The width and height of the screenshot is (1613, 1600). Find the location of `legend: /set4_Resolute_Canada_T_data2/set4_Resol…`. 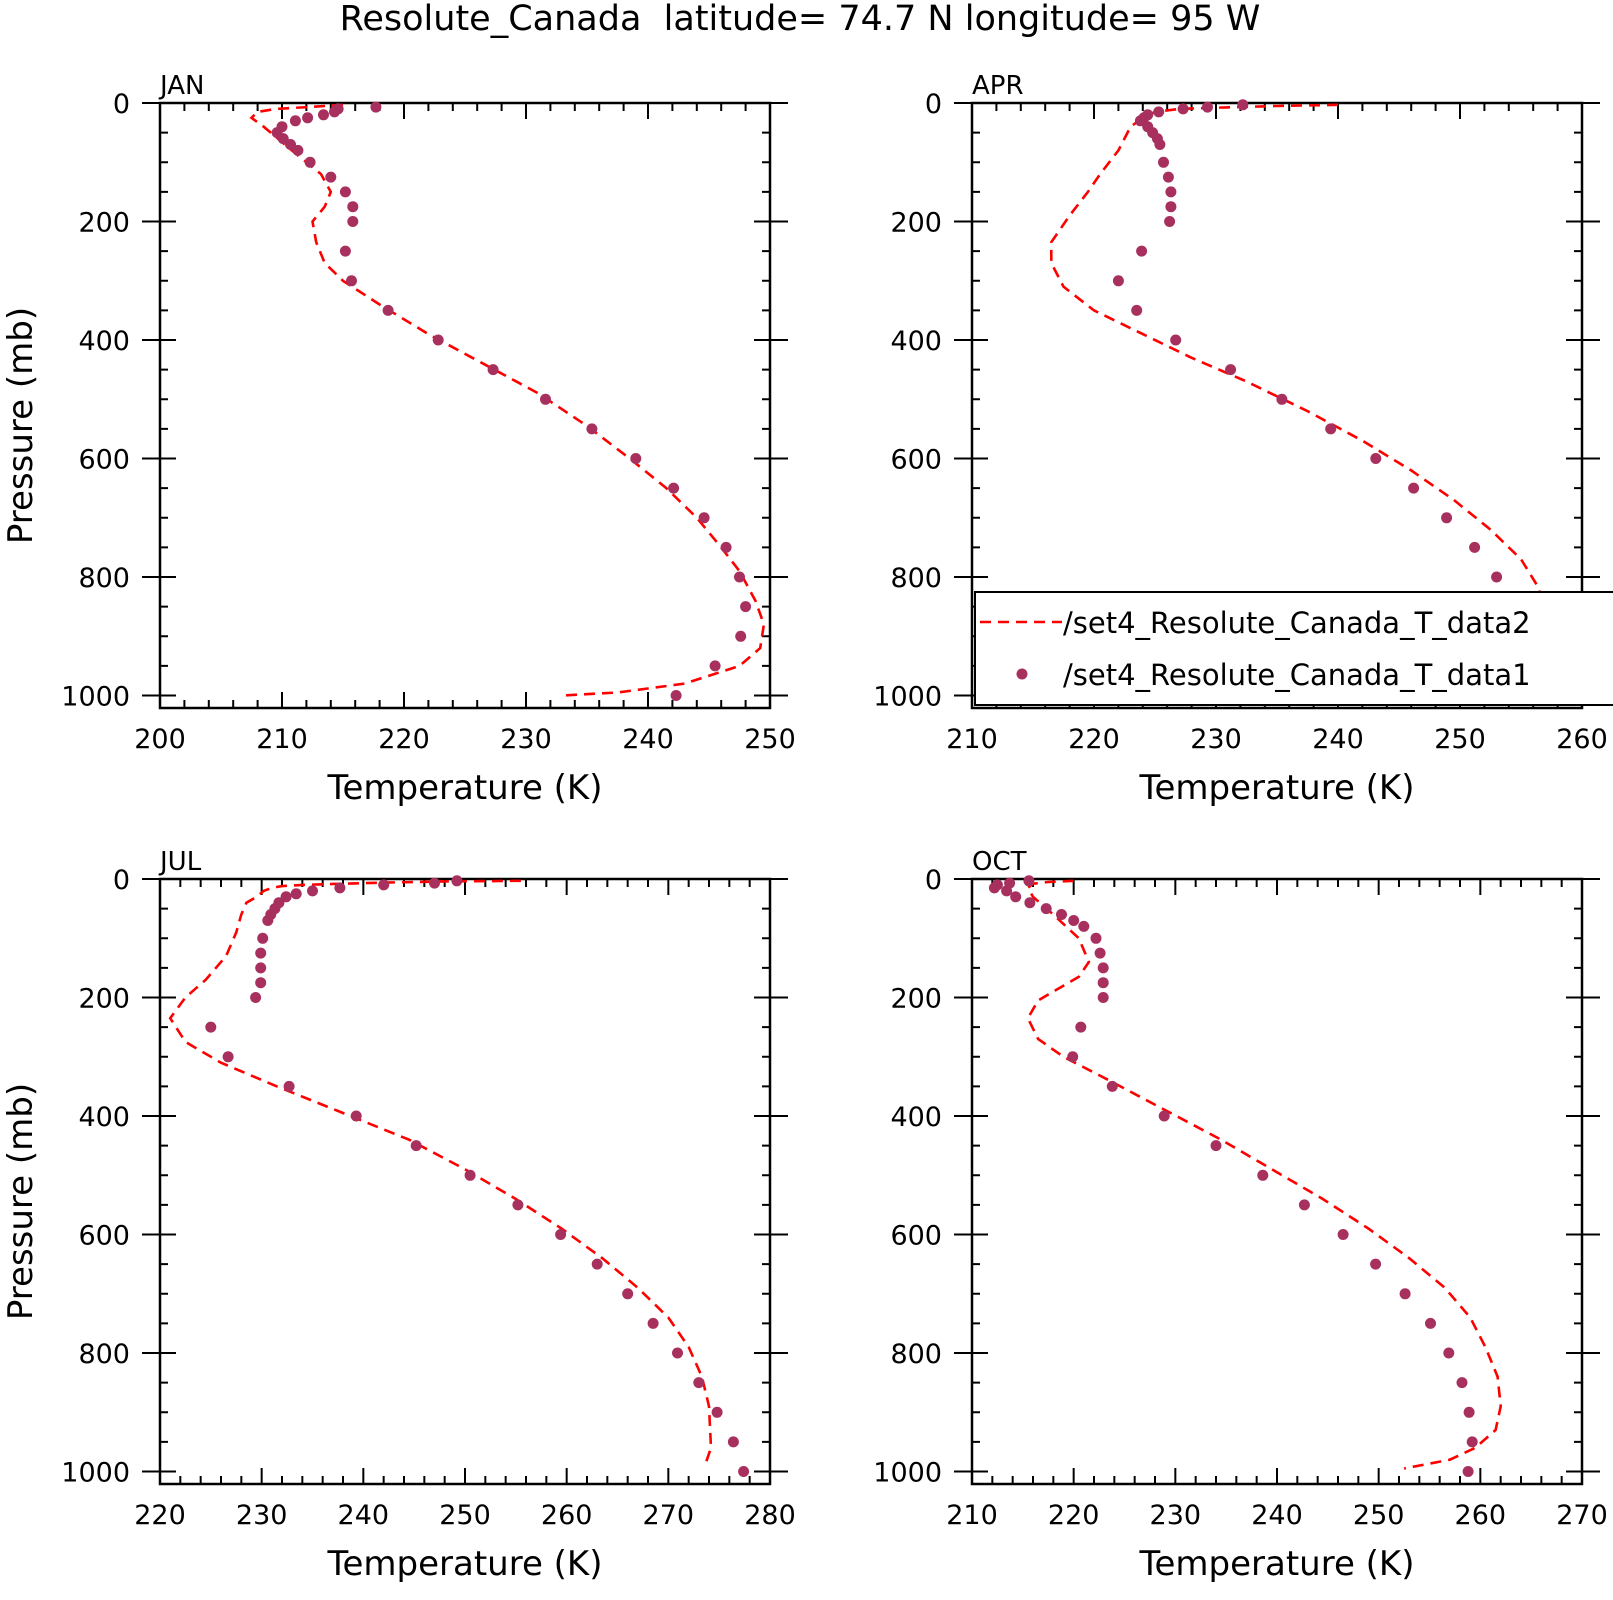

legend: /set4_Resolute_Canada_T_data2/set4_Resol… is located at coordinates (1293, 648).